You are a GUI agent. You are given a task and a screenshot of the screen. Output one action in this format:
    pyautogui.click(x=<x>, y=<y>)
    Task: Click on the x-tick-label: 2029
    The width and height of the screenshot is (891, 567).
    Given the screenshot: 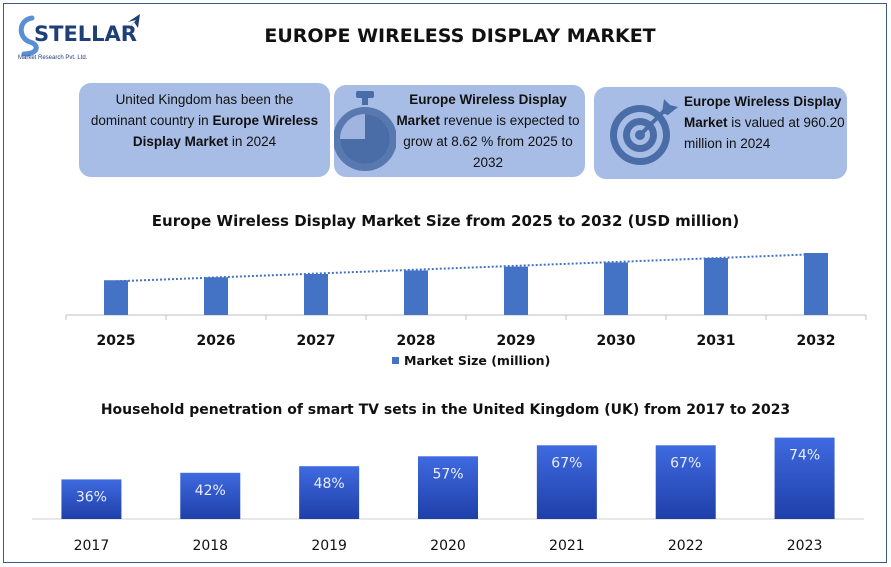 What is the action you would take?
    pyautogui.click(x=516, y=341)
    